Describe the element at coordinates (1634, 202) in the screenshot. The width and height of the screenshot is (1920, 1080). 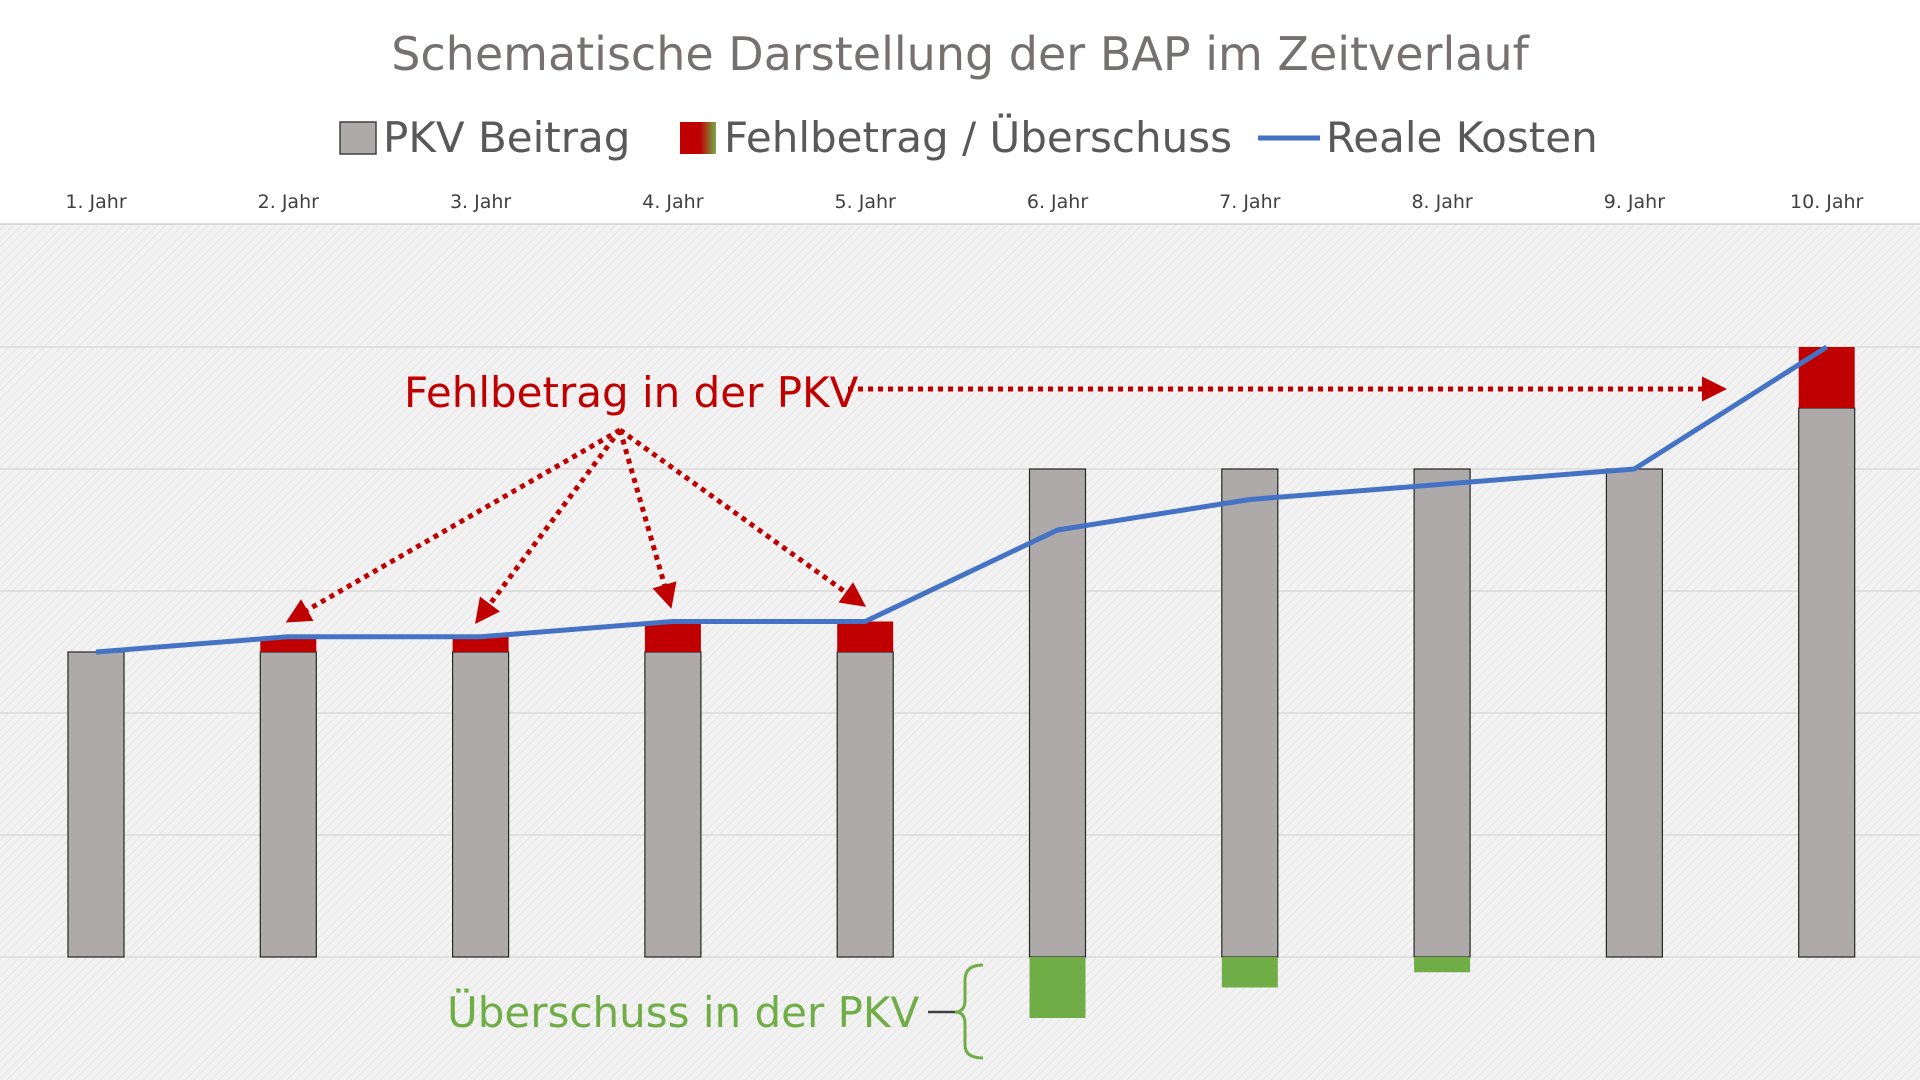
I see `x-tick-label-9: 9. Jahr` at that location.